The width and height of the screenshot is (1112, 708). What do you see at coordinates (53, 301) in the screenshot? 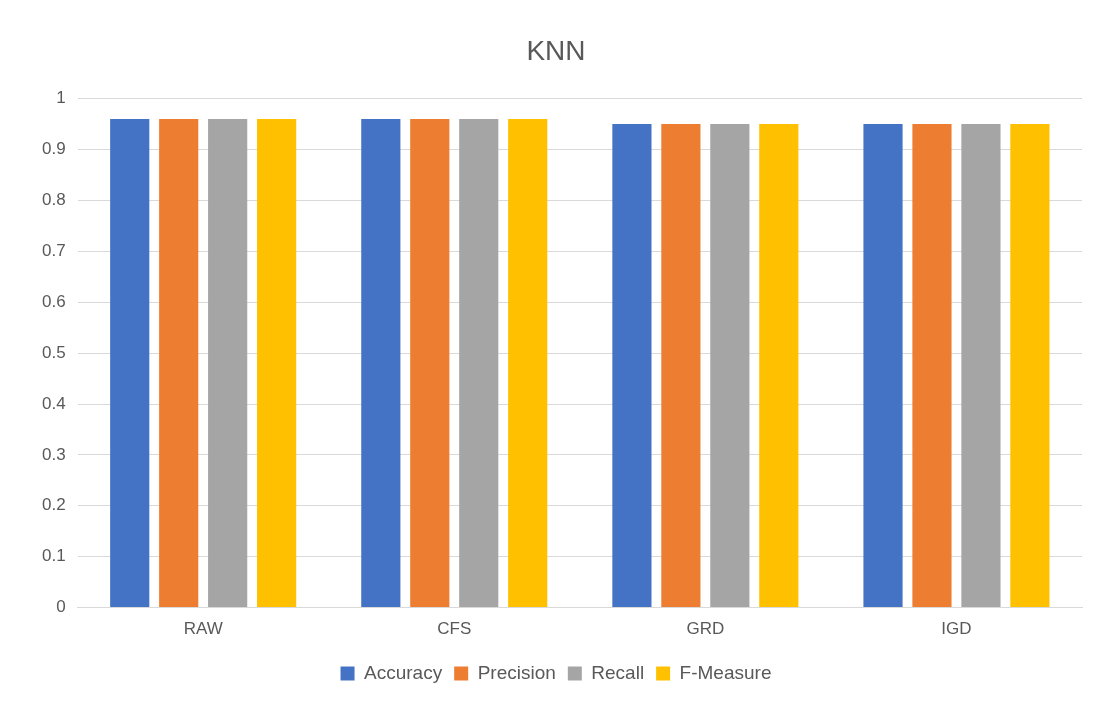
I see `y-tick-label: 0.6` at bounding box center [53, 301].